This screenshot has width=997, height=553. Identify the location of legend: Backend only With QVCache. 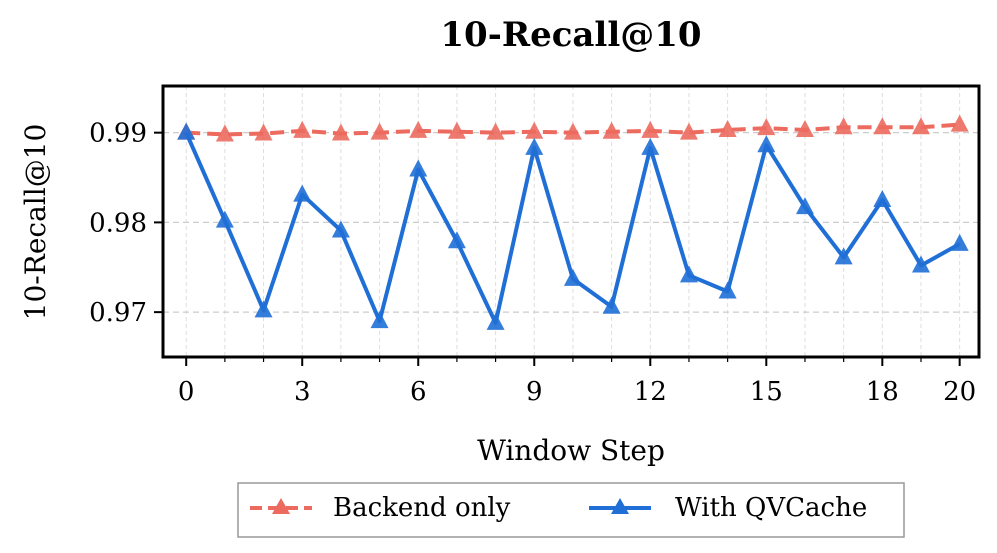
(571, 510).